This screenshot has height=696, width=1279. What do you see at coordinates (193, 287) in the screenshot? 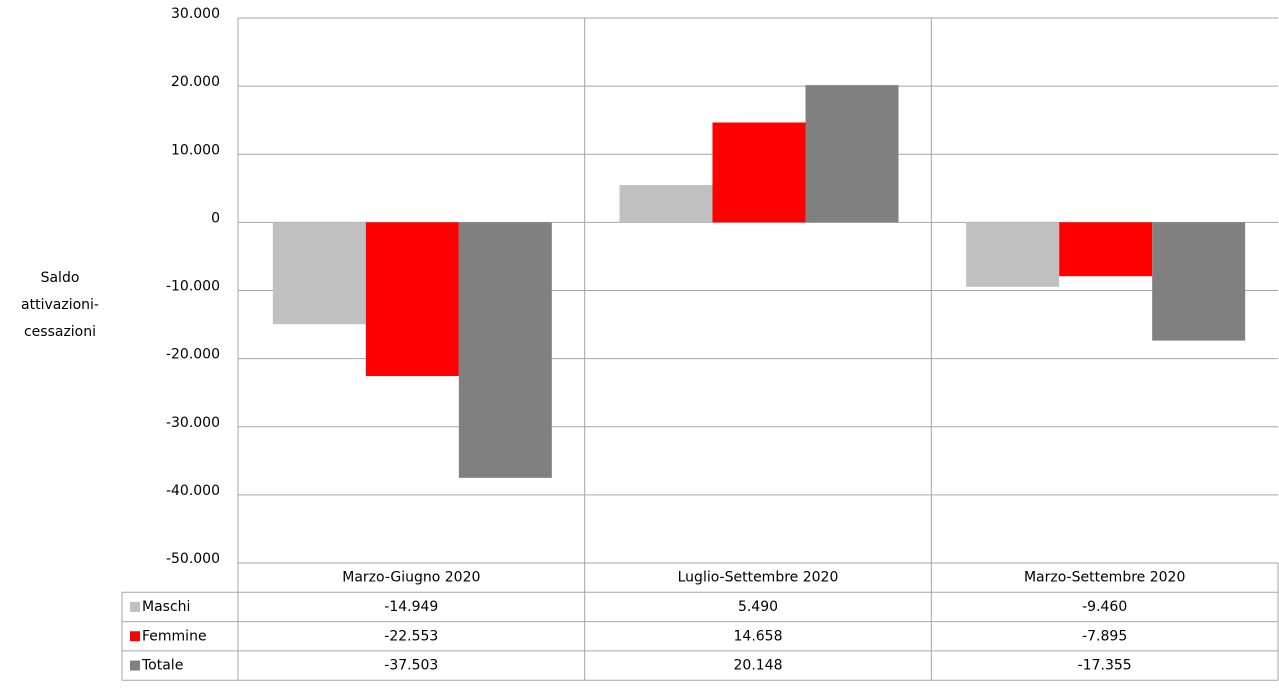
I see `y-tick-label: -10.000` at bounding box center [193, 287].